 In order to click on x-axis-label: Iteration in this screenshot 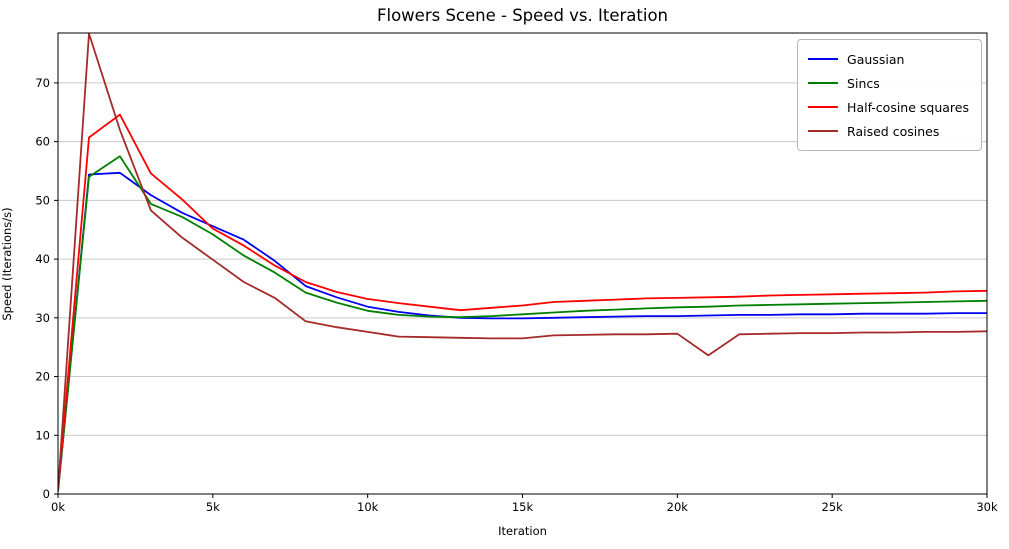, I will do `click(522, 531)`.